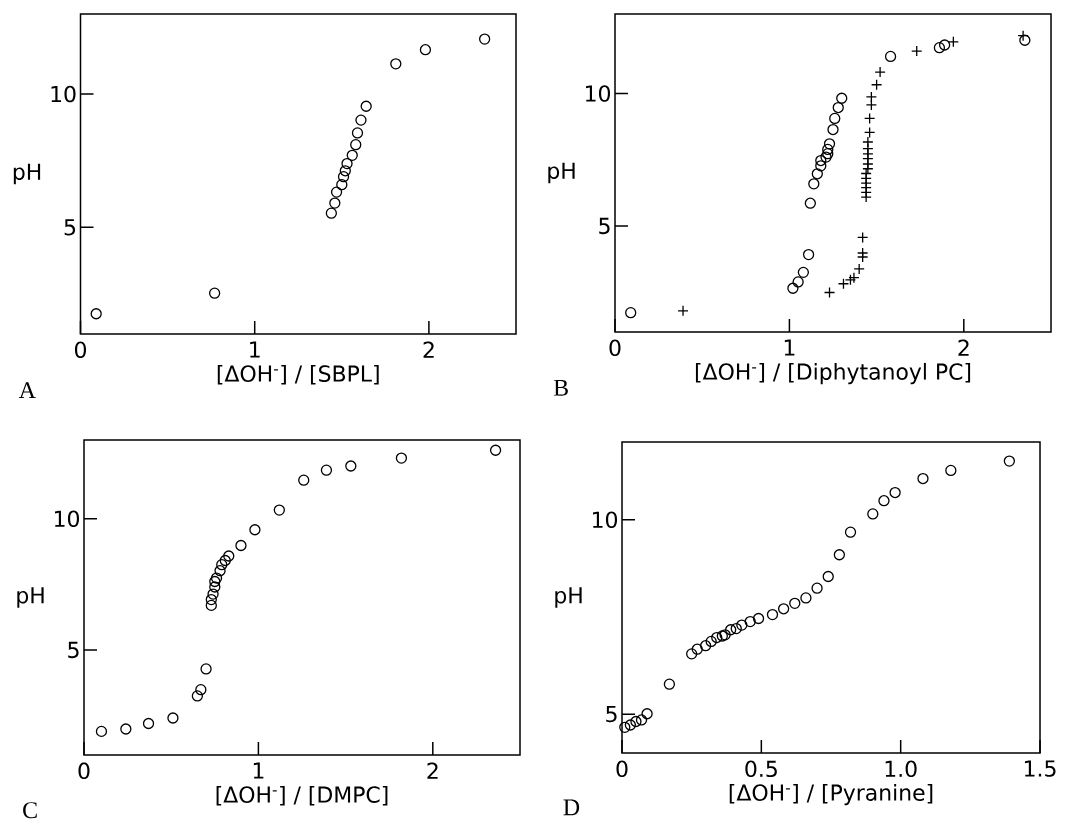 The height and width of the screenshot is (826, 1065). Describe the element at coordinates (761, 769) in the screenshot. I see `x-tick-label: 0.5` at that location.